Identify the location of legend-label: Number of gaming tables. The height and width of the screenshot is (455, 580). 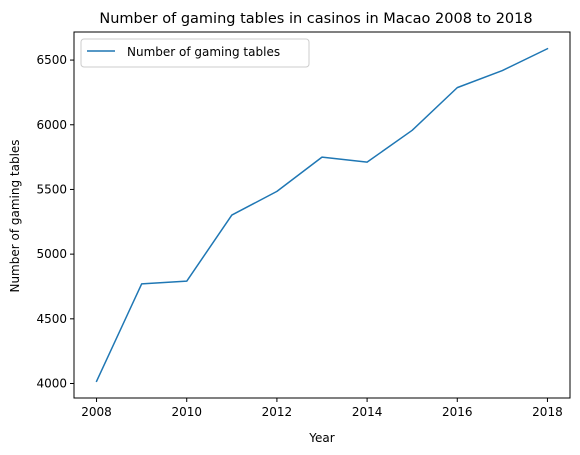
(203, 52).